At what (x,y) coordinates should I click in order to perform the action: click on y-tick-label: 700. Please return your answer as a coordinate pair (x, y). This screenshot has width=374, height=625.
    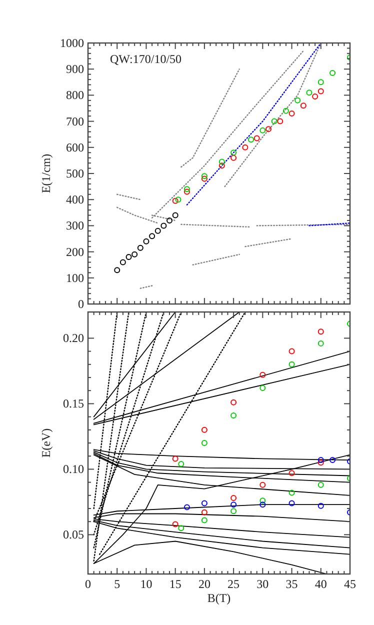
    Looking at the image, I should click on (75, 121).